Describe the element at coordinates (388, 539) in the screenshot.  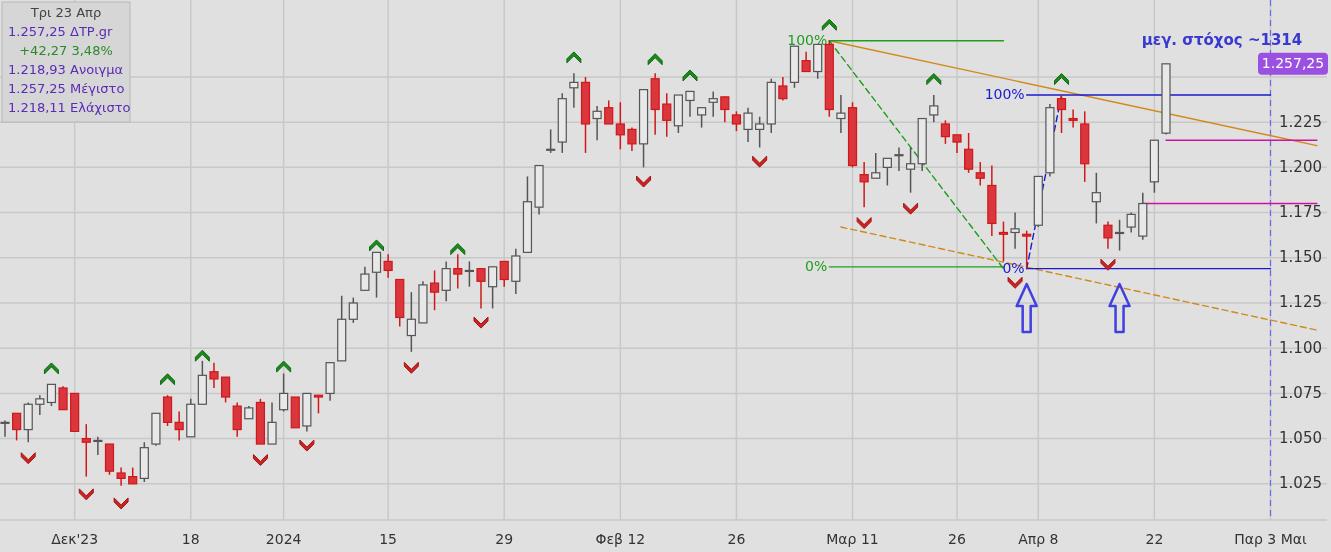
I see `x-tick-label: 15` at that location.